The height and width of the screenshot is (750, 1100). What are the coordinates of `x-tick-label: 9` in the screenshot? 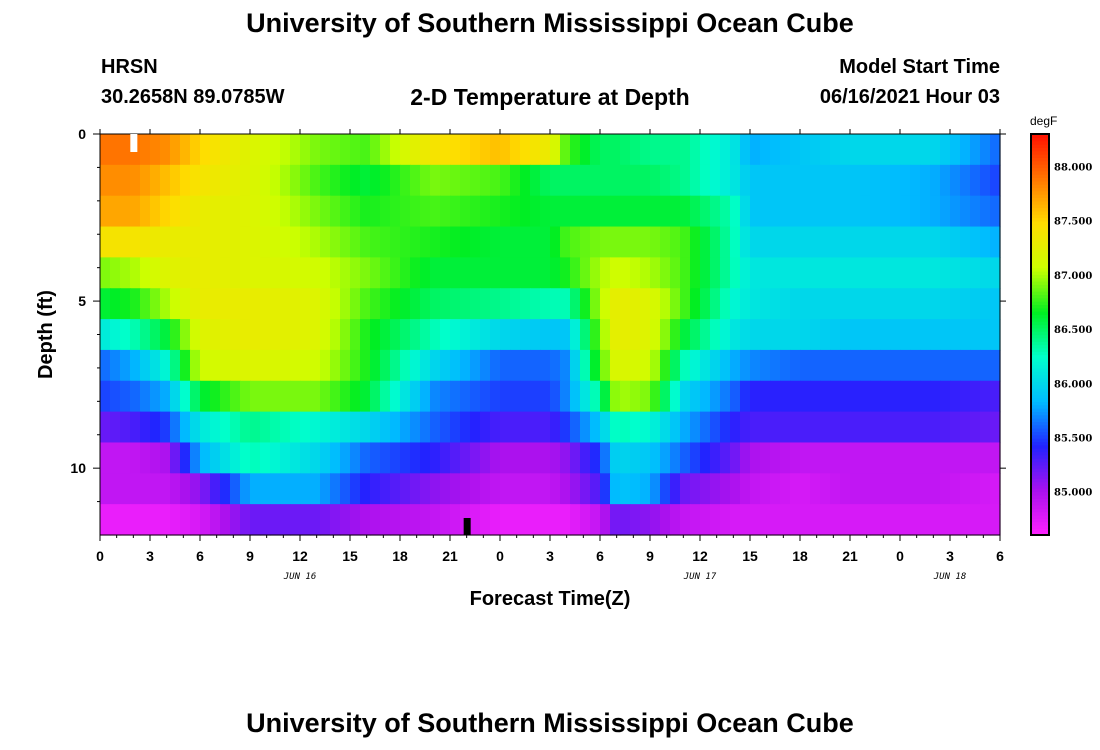 It's located at (250, 556).